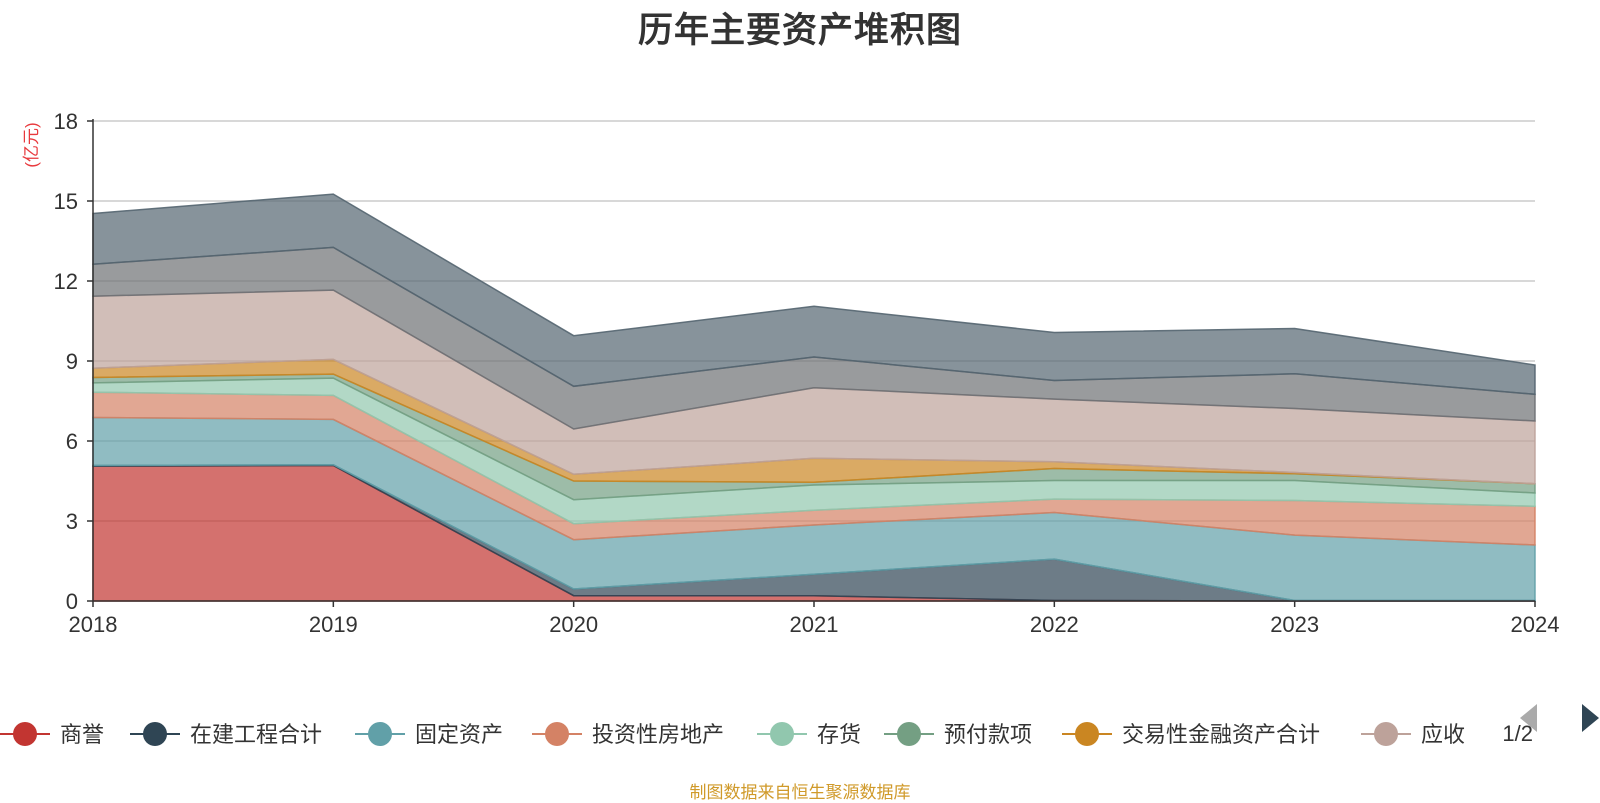 This screenshot has height=803, width=1600. I want to click on y-tick-label: 12, so click(66, 281).